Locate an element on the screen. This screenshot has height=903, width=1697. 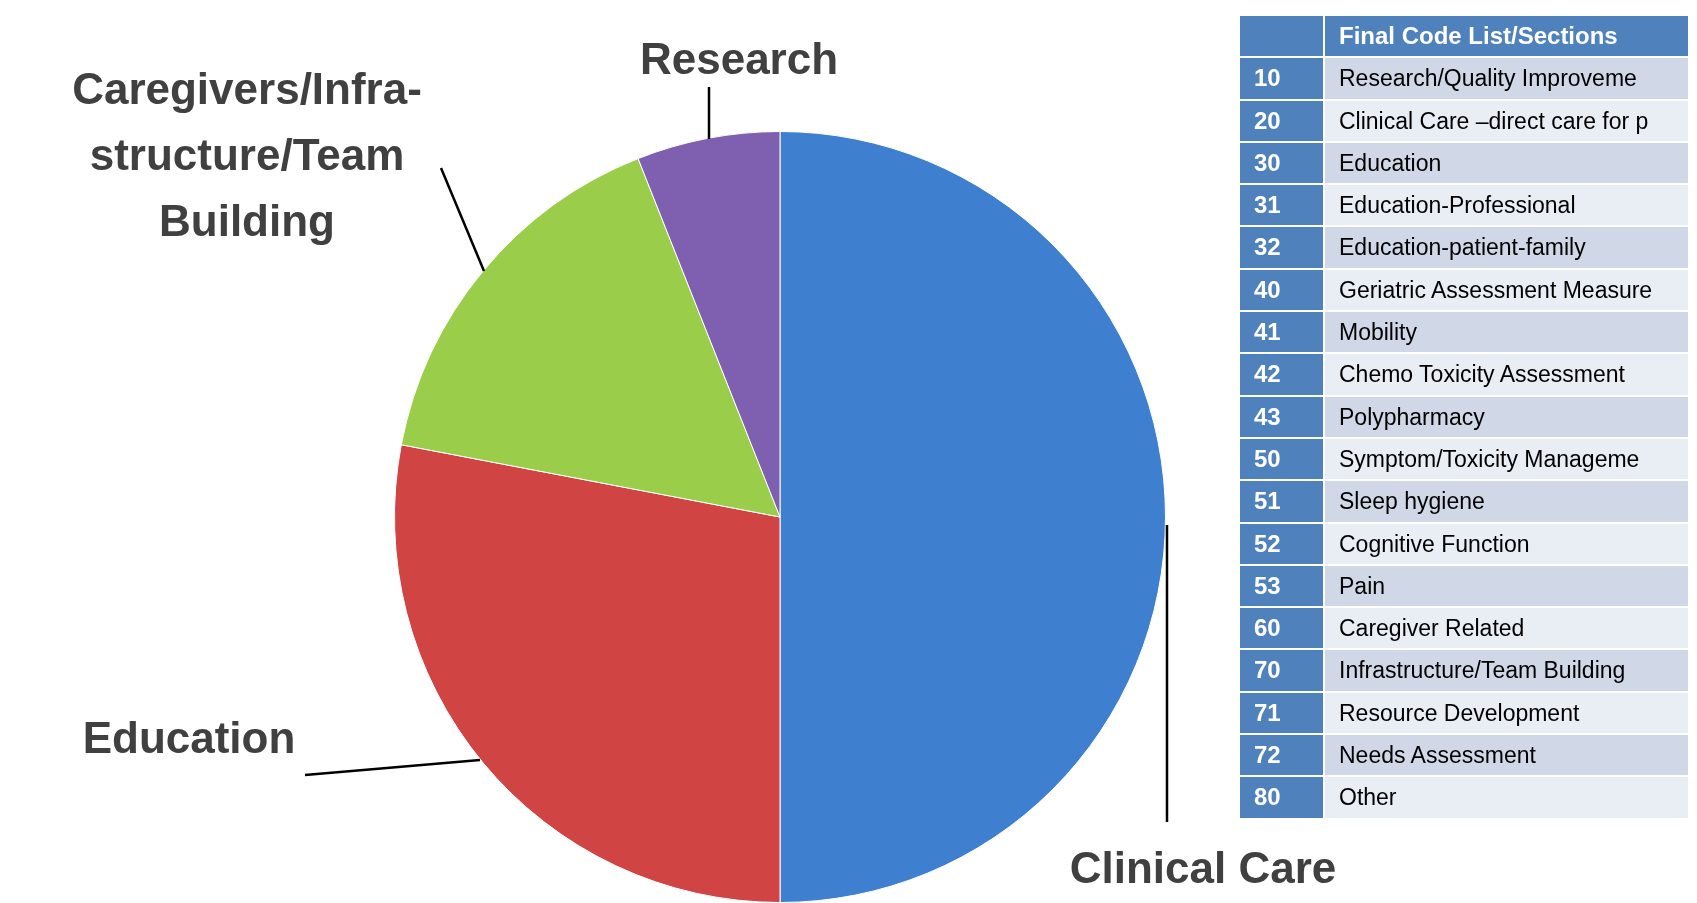
category-label: 32 is located at coordinates (1282, 247).